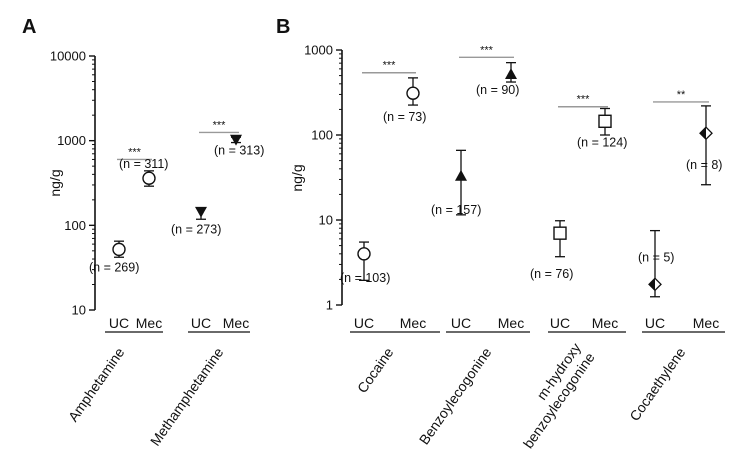 The image size is (750, 465). I want to click on n-count-label: (n = 103), so click(365, 278).